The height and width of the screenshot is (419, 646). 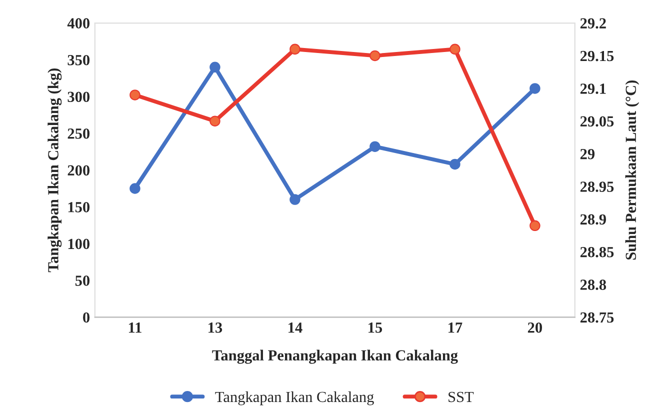 I want to click on y2-tick-label: 29.1, so click(x=593, y=89).